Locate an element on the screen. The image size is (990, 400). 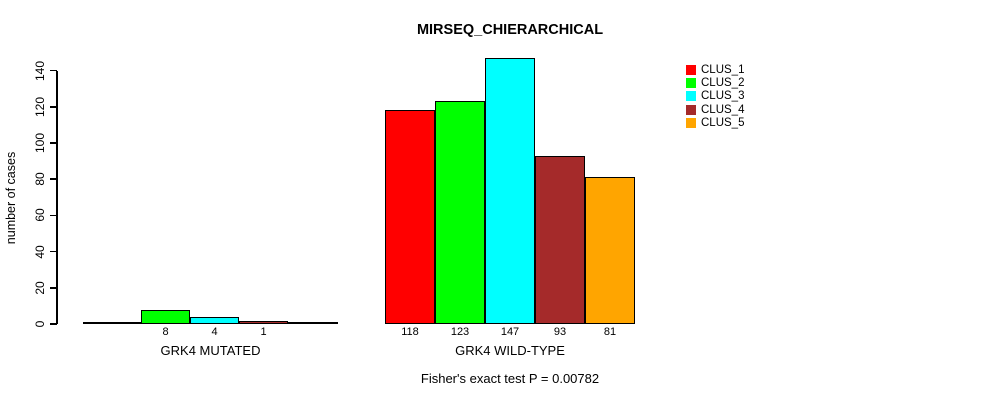
legend-item: CLUS_1 is located at coordinates (715, 69).